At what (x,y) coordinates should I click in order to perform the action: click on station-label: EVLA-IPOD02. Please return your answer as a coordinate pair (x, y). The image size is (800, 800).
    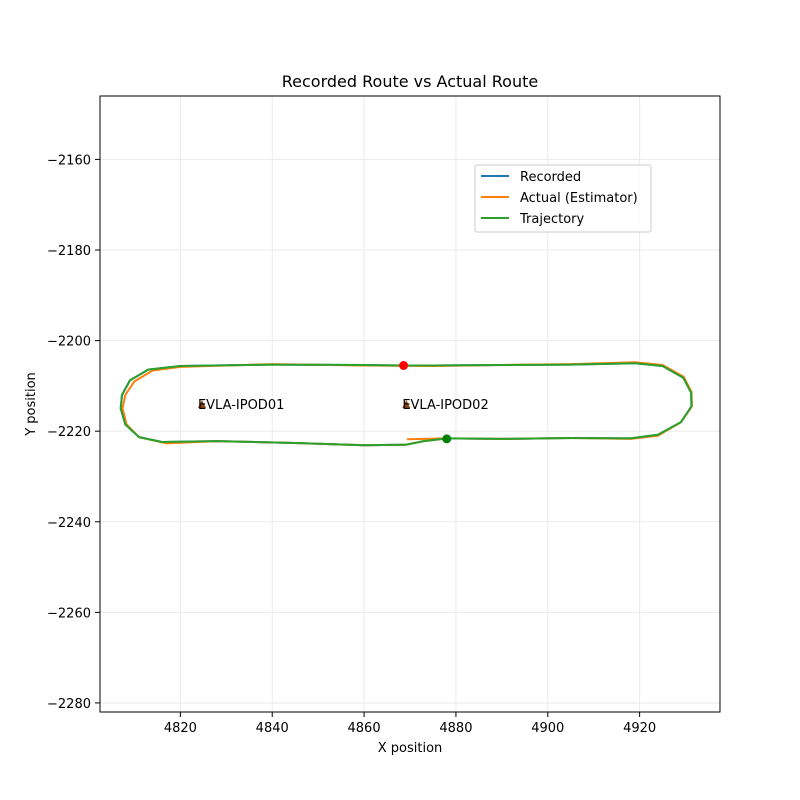
    Looking at the image, I should click on (445, 405).